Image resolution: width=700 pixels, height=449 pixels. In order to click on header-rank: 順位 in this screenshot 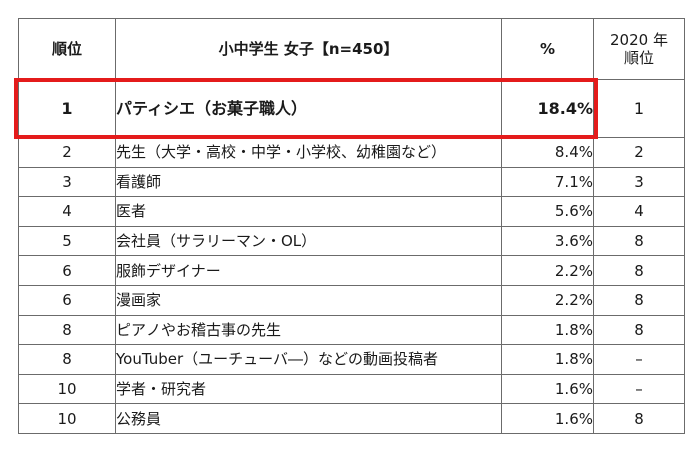, I will do `click(67, 49)`.